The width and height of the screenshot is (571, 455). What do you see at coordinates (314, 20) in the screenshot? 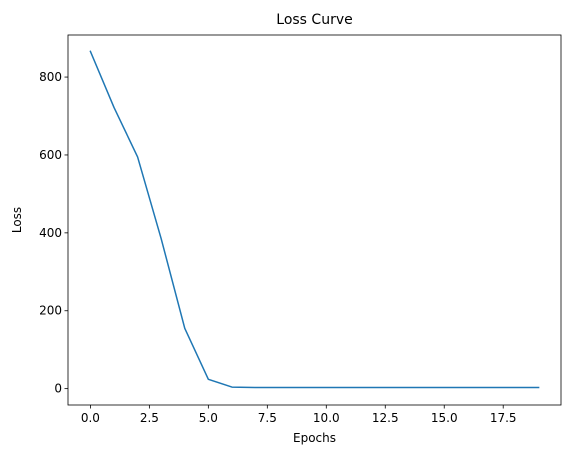
I see `chart-title: Loss Curve` at bounding box center [314, 20].